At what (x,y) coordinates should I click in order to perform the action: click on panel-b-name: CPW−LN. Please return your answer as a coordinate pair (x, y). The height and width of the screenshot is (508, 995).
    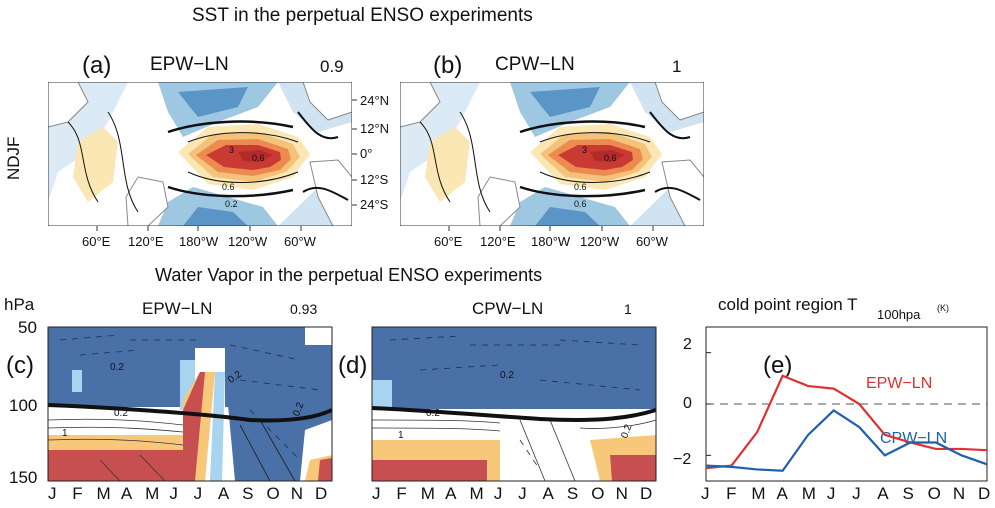
    Looking at the image, I should click on (535, 64).